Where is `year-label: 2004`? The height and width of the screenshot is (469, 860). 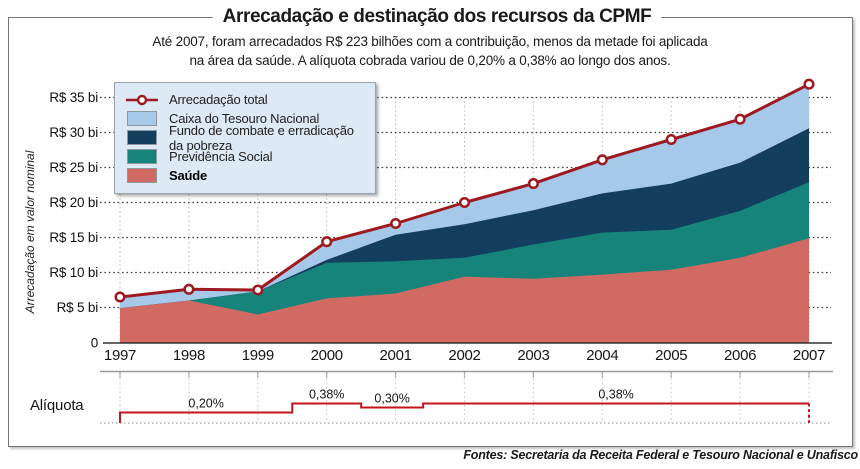 year-label: 2004 is located at coordinates (602, 355).